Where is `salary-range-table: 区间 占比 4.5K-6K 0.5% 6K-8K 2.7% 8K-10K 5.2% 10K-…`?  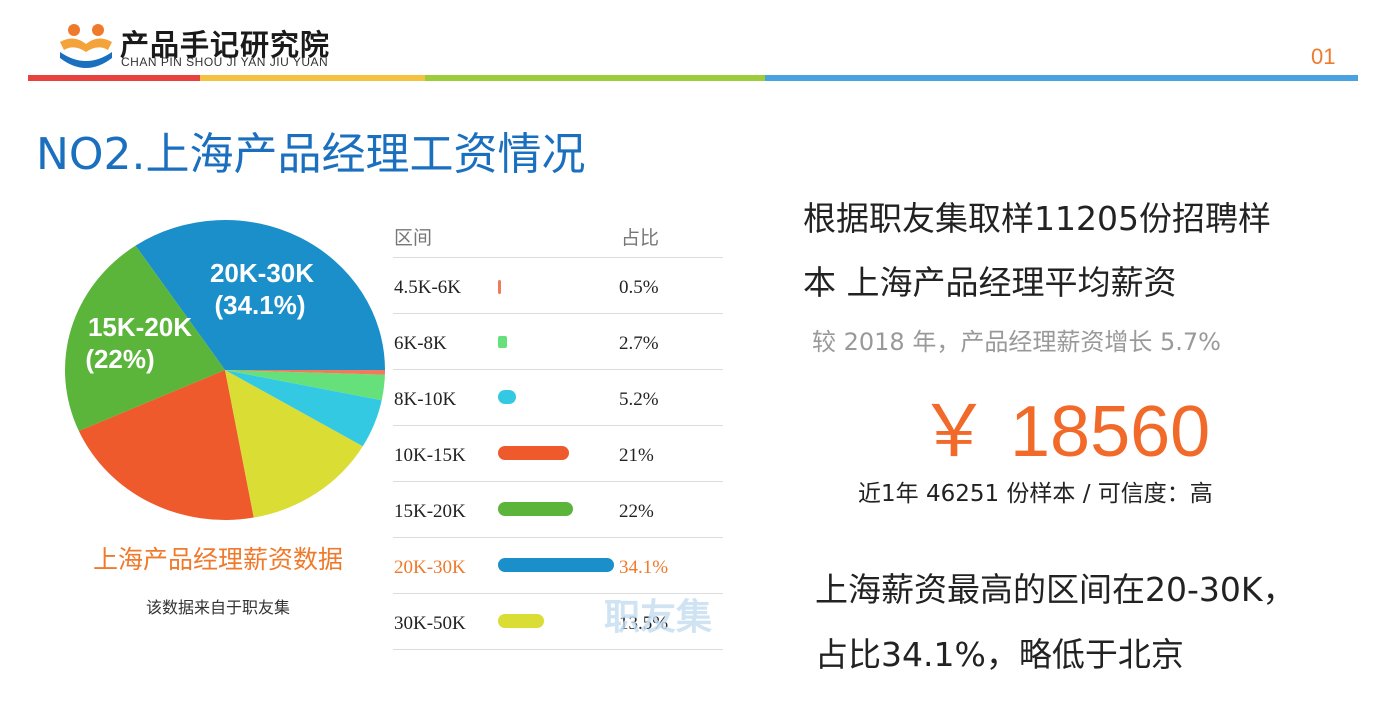
salary-range-table: 区间 占比 4.5K-6K 0.5% 6K-8K 2.7% 8K-10K 5.2% 10K-… is located at coordinates (558, 427).